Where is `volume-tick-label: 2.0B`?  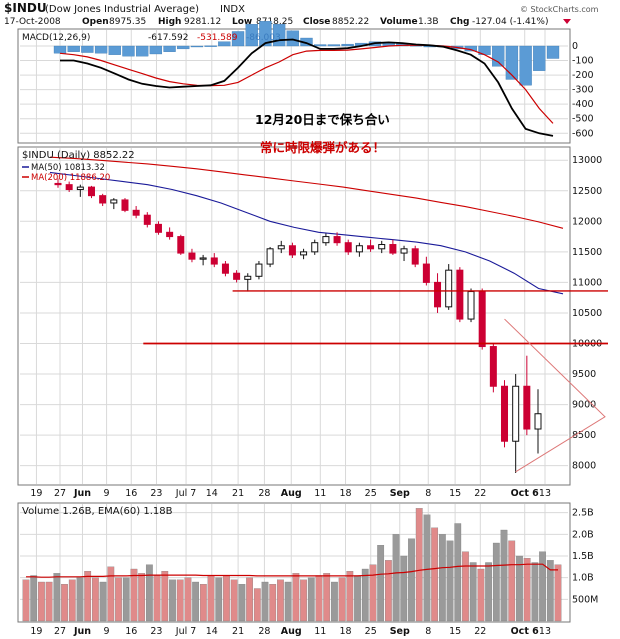
volume-tick-label: 2.0B is located at coordinates (583, 534).